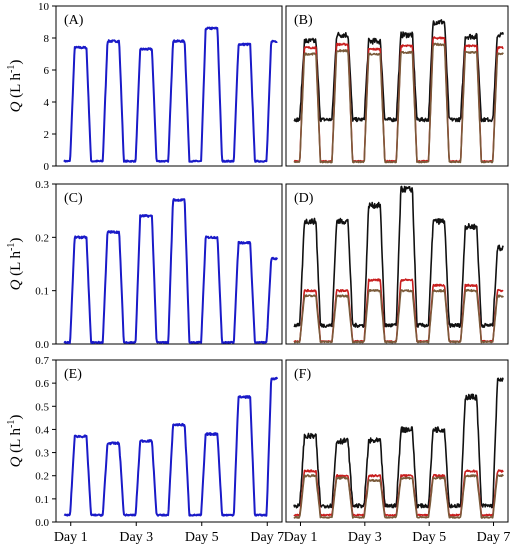 This screenshot has height=550, width=516. I want to click on panel-label: (D), so click(304, 198).